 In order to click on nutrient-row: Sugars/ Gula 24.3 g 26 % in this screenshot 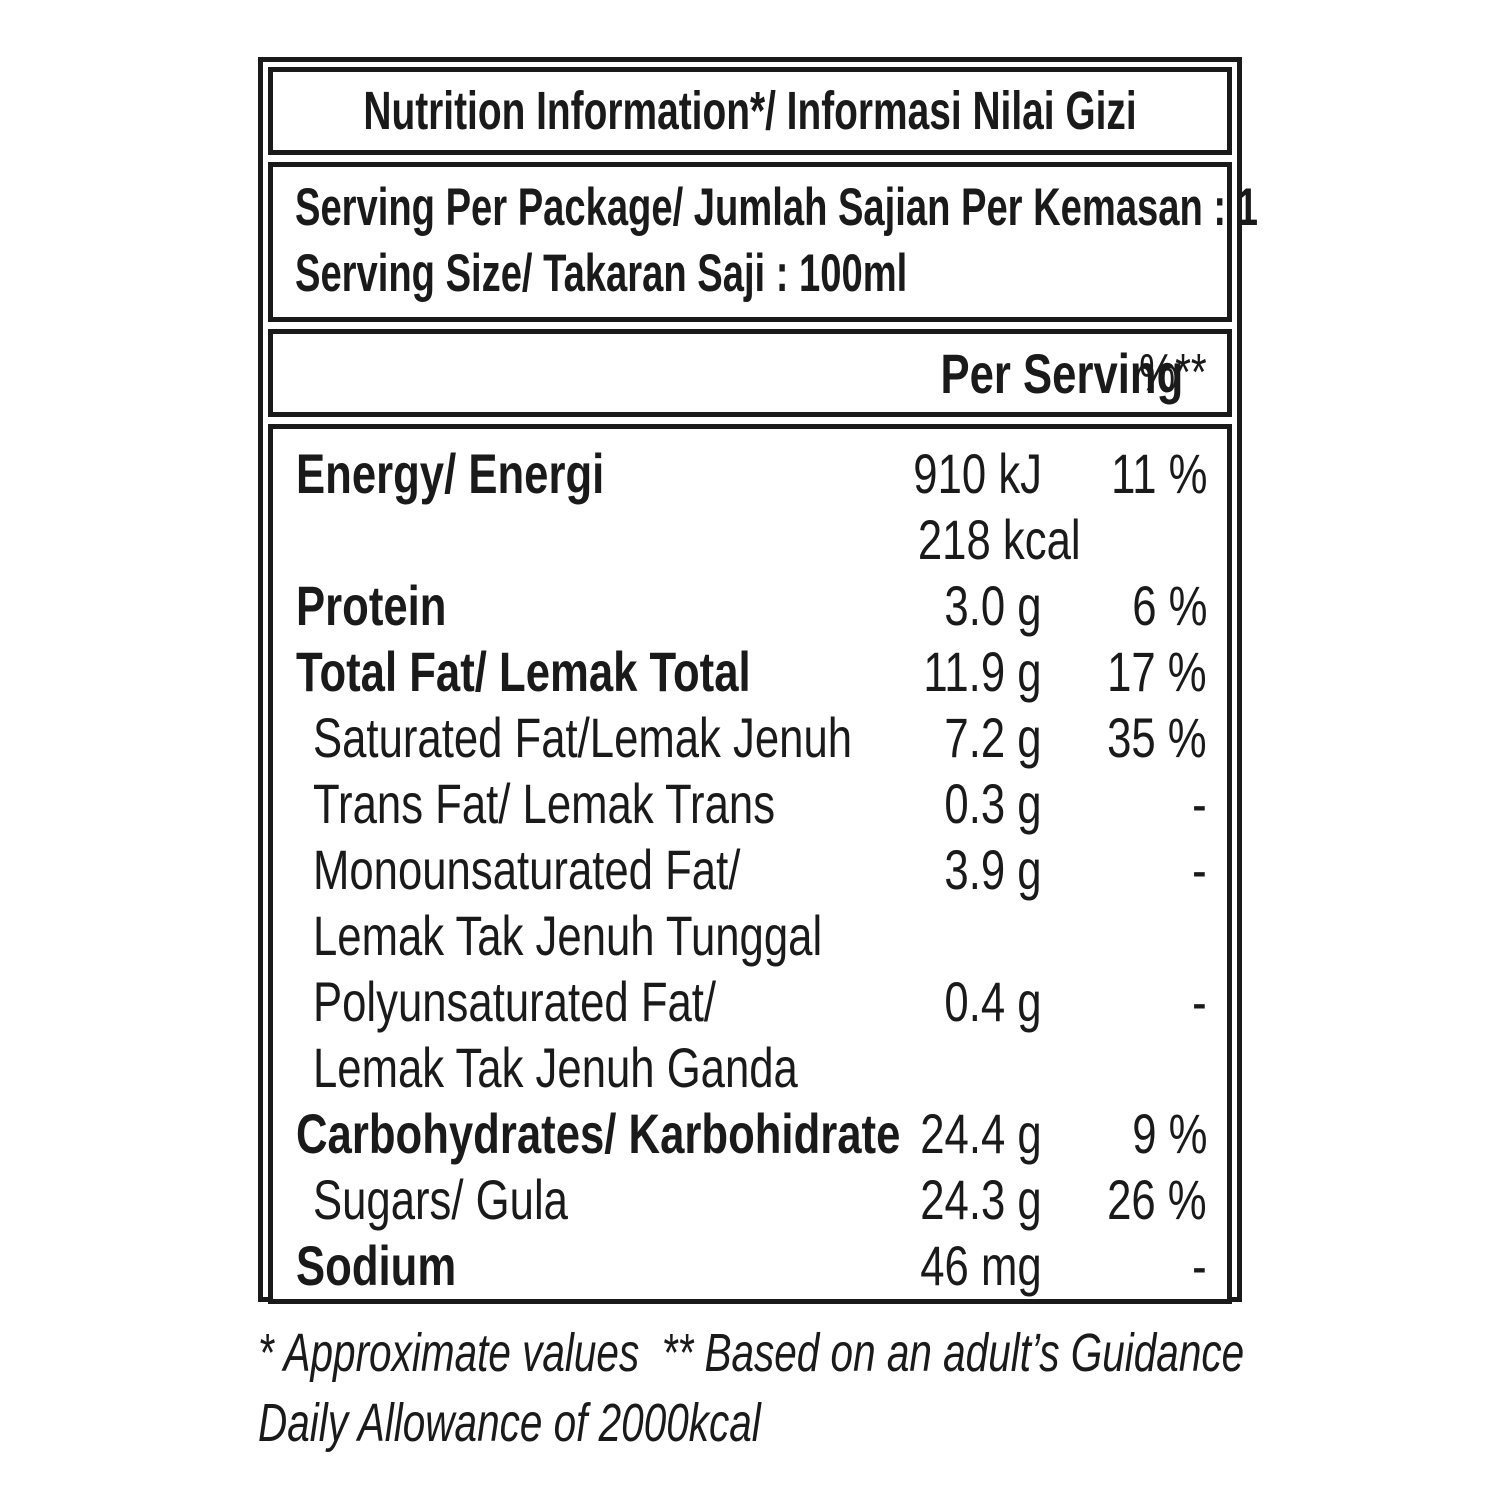, I will do `click(740, 1200)`.